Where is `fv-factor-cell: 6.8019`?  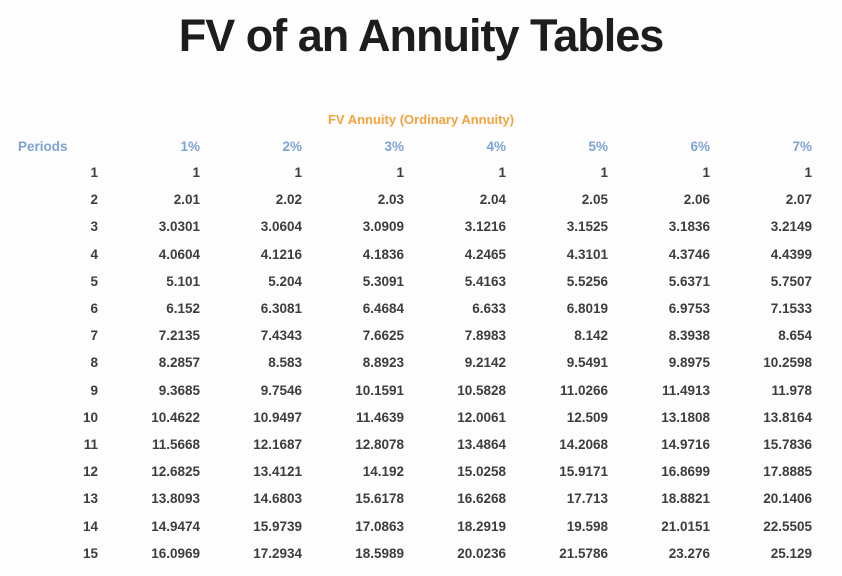 fv-factor-cell: 6.8019 is located at coordinates (587, 309).